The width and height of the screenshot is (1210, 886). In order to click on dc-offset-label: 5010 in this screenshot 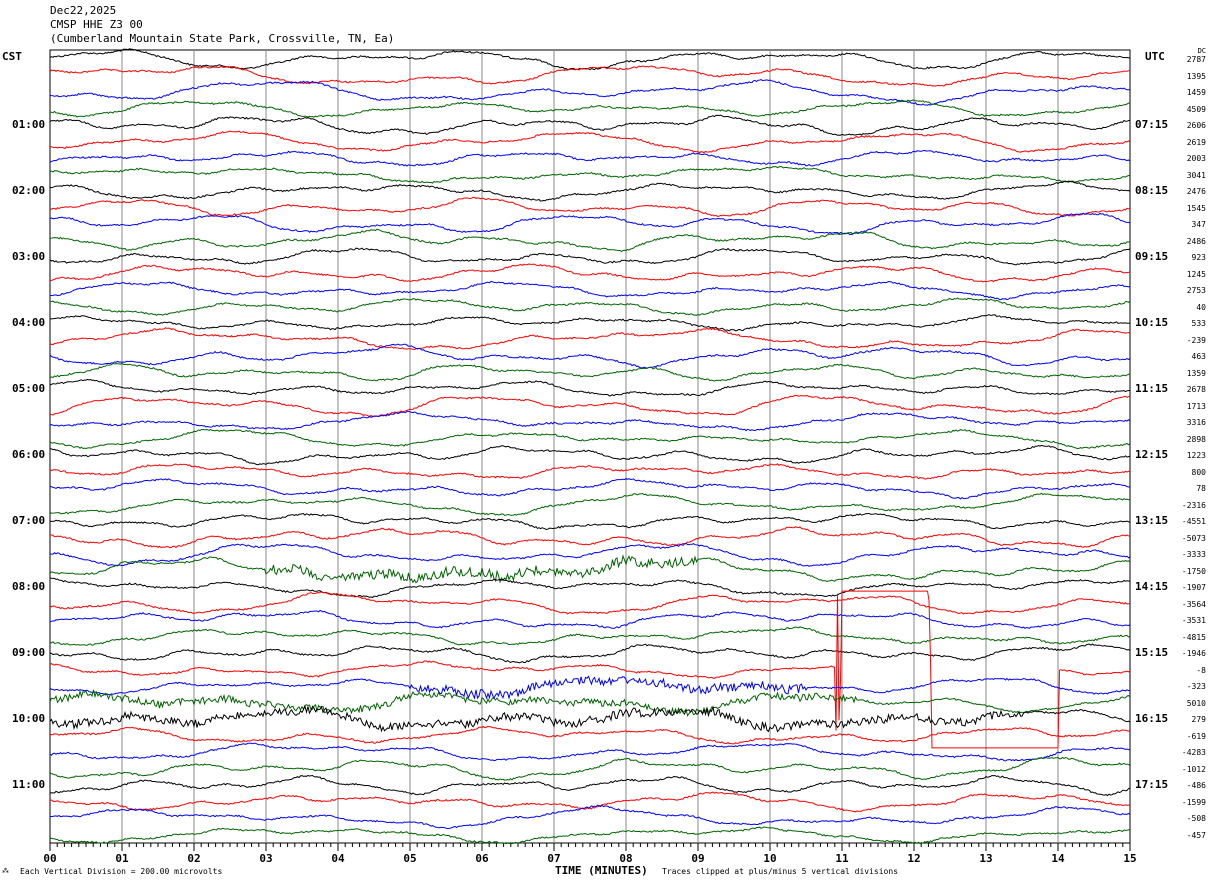, I will do `click(1196, 703)`.